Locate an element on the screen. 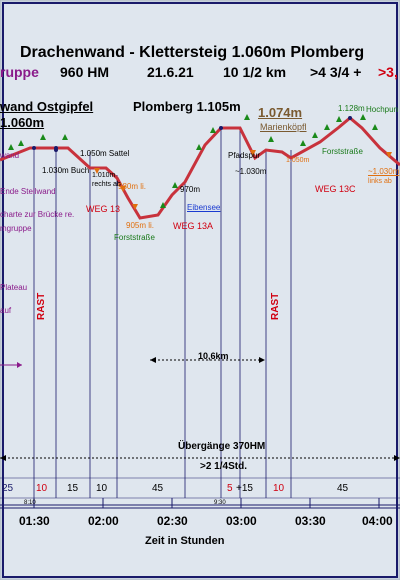 The height and width of the screenshot is (580, 400). transitions-label: Übergänge 370HM is located at coordinates (222, 446).